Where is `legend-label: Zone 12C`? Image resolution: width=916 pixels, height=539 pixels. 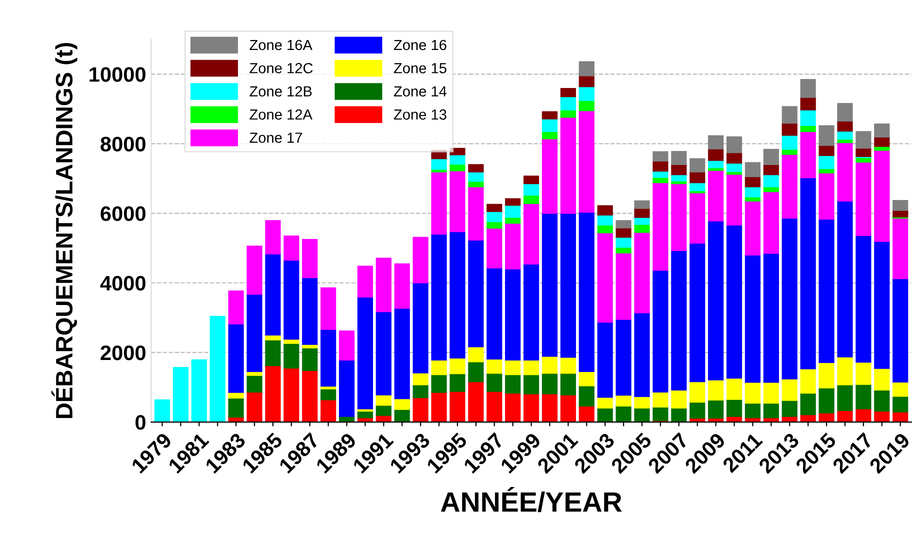
legend-label: Zone 12C is located at coordinates (281, 68).